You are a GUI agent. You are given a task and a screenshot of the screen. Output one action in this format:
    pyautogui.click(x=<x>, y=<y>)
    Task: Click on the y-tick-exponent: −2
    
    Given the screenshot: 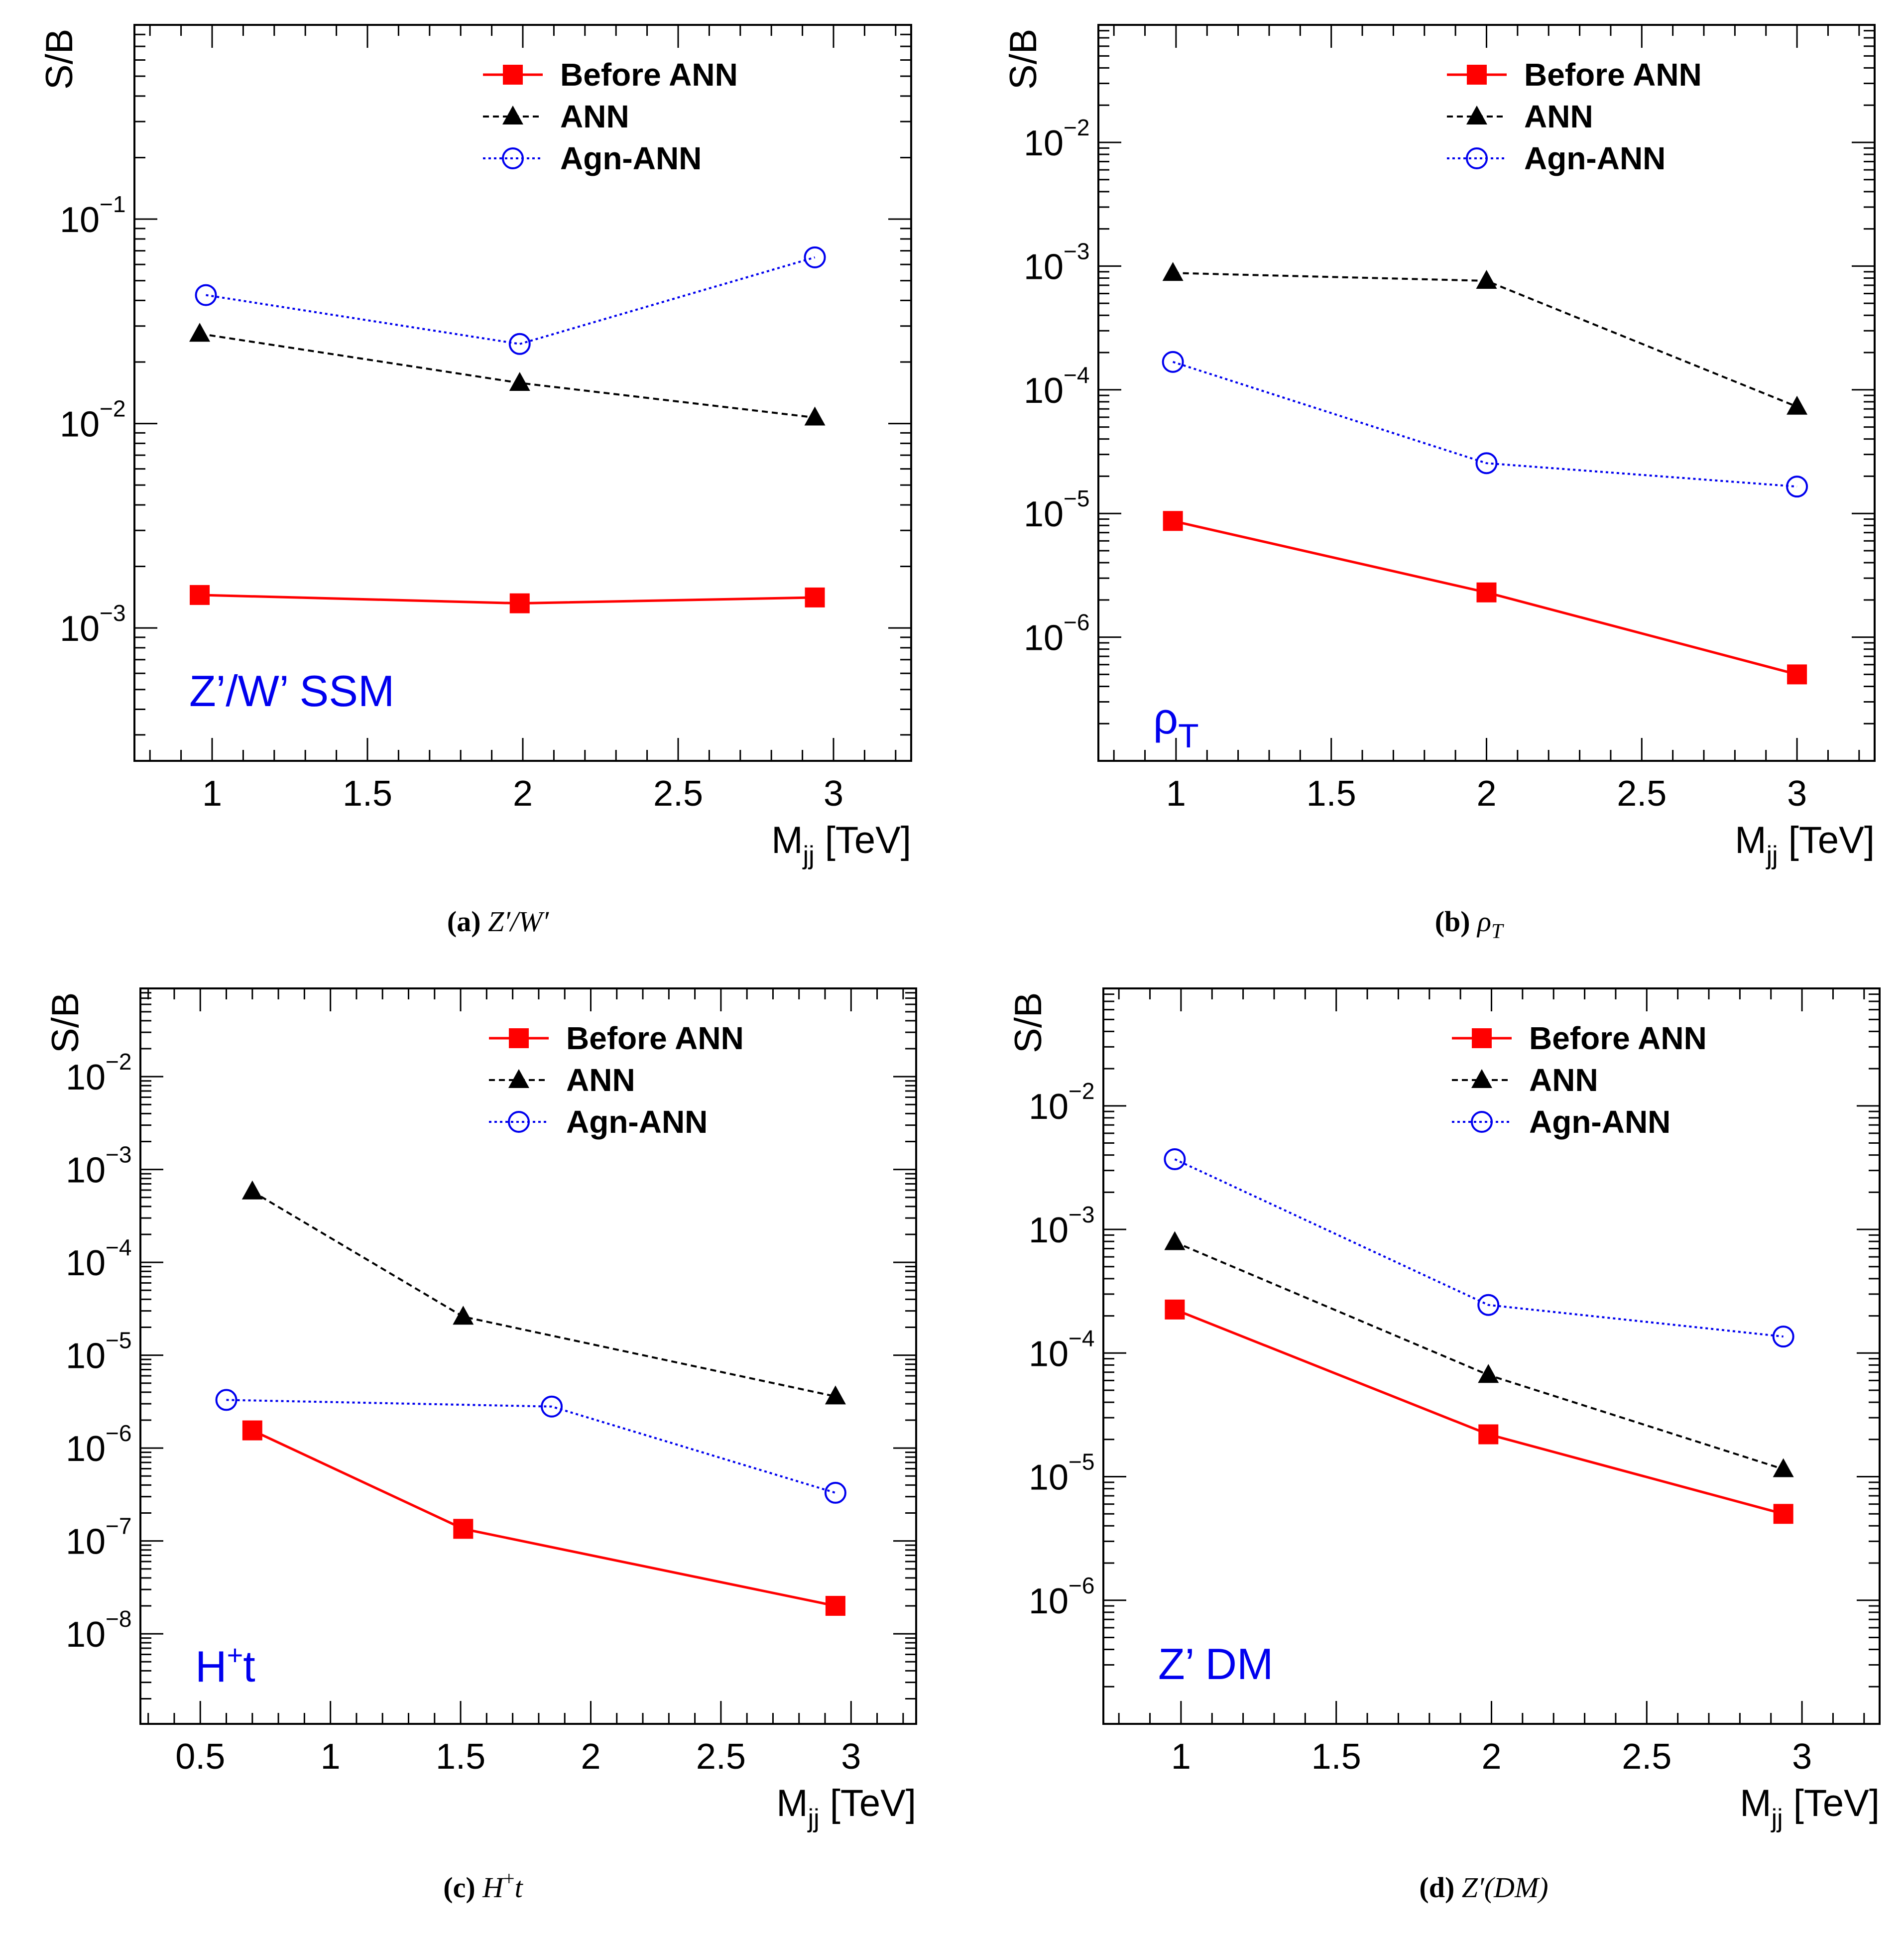 What is the action you would take?
    pyautogui.click(x=113, y=409)
    